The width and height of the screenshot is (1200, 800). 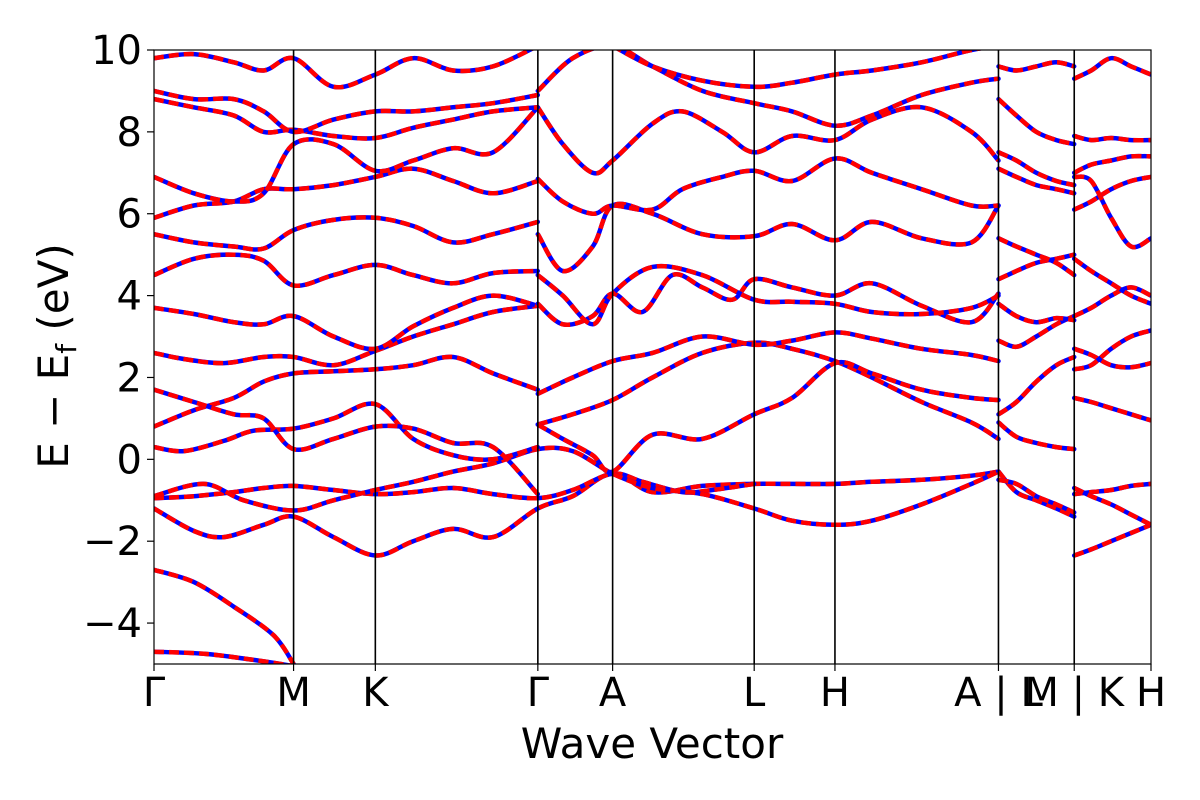 I want to click on y-axis-label-main: E − E, so click(x=53, y=411).